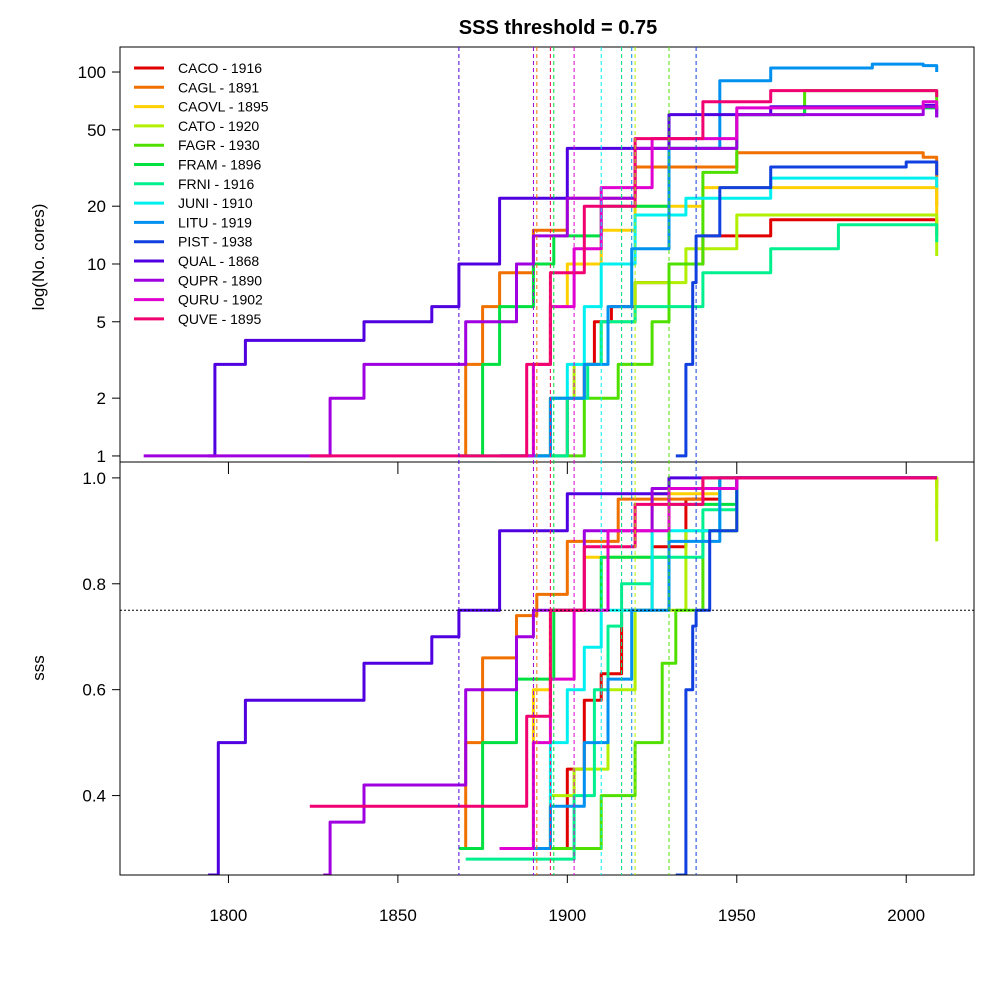  I want to click on xtick-label: 2000, so click(906, 915).